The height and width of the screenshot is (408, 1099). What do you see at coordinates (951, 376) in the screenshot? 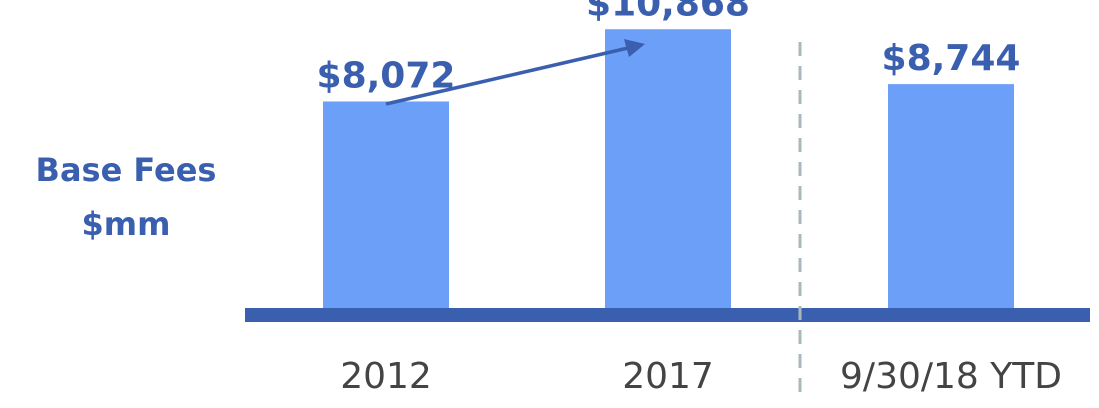
I see `tick-label-9-30-18-ytd: 9/30/18 YTD` at bounding box center [951, 376].